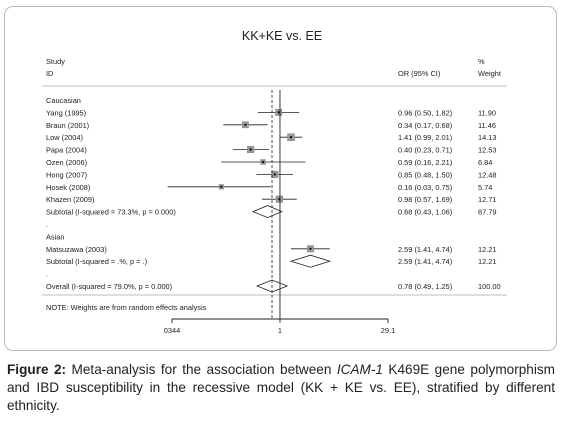  I want to click on study-ci-text: 0.40 (0.23, 0.71), so click(425, 150).